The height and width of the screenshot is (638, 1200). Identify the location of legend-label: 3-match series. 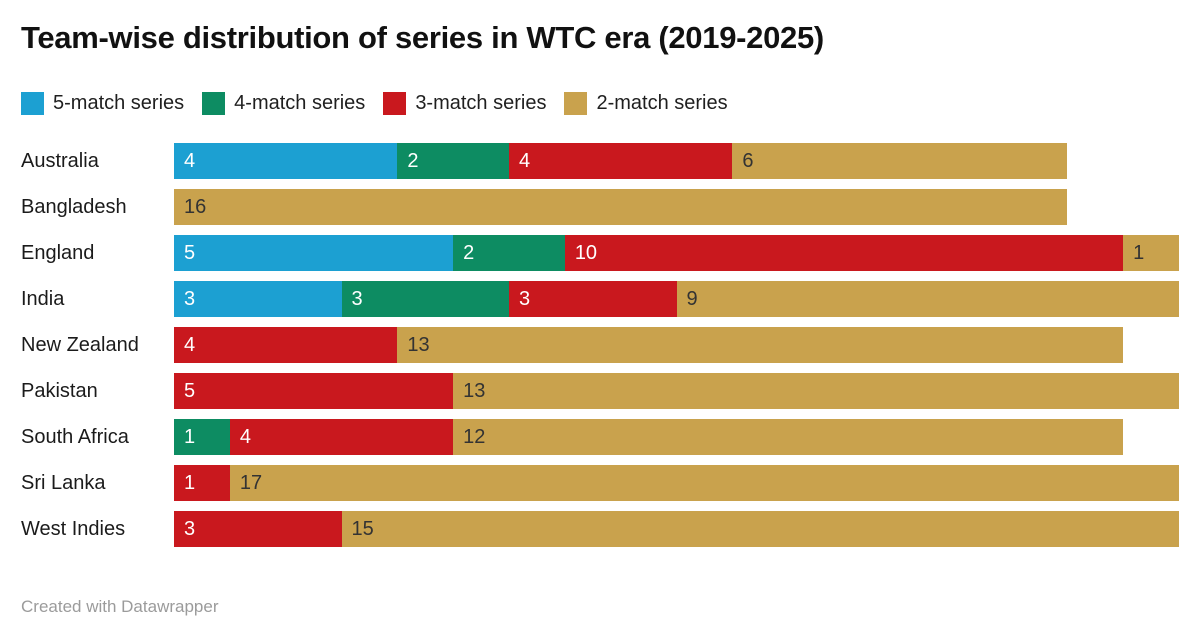
(481, 103).